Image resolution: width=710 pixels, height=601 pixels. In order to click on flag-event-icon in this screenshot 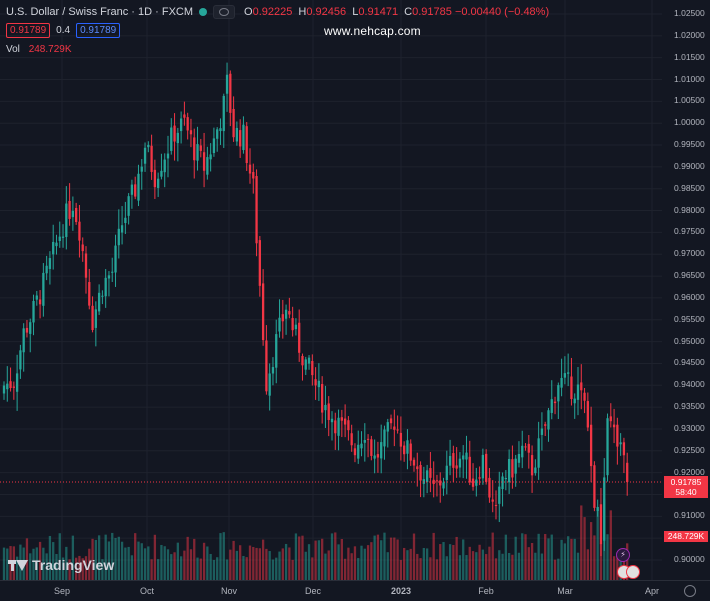, I will do `click(633, 572)`.